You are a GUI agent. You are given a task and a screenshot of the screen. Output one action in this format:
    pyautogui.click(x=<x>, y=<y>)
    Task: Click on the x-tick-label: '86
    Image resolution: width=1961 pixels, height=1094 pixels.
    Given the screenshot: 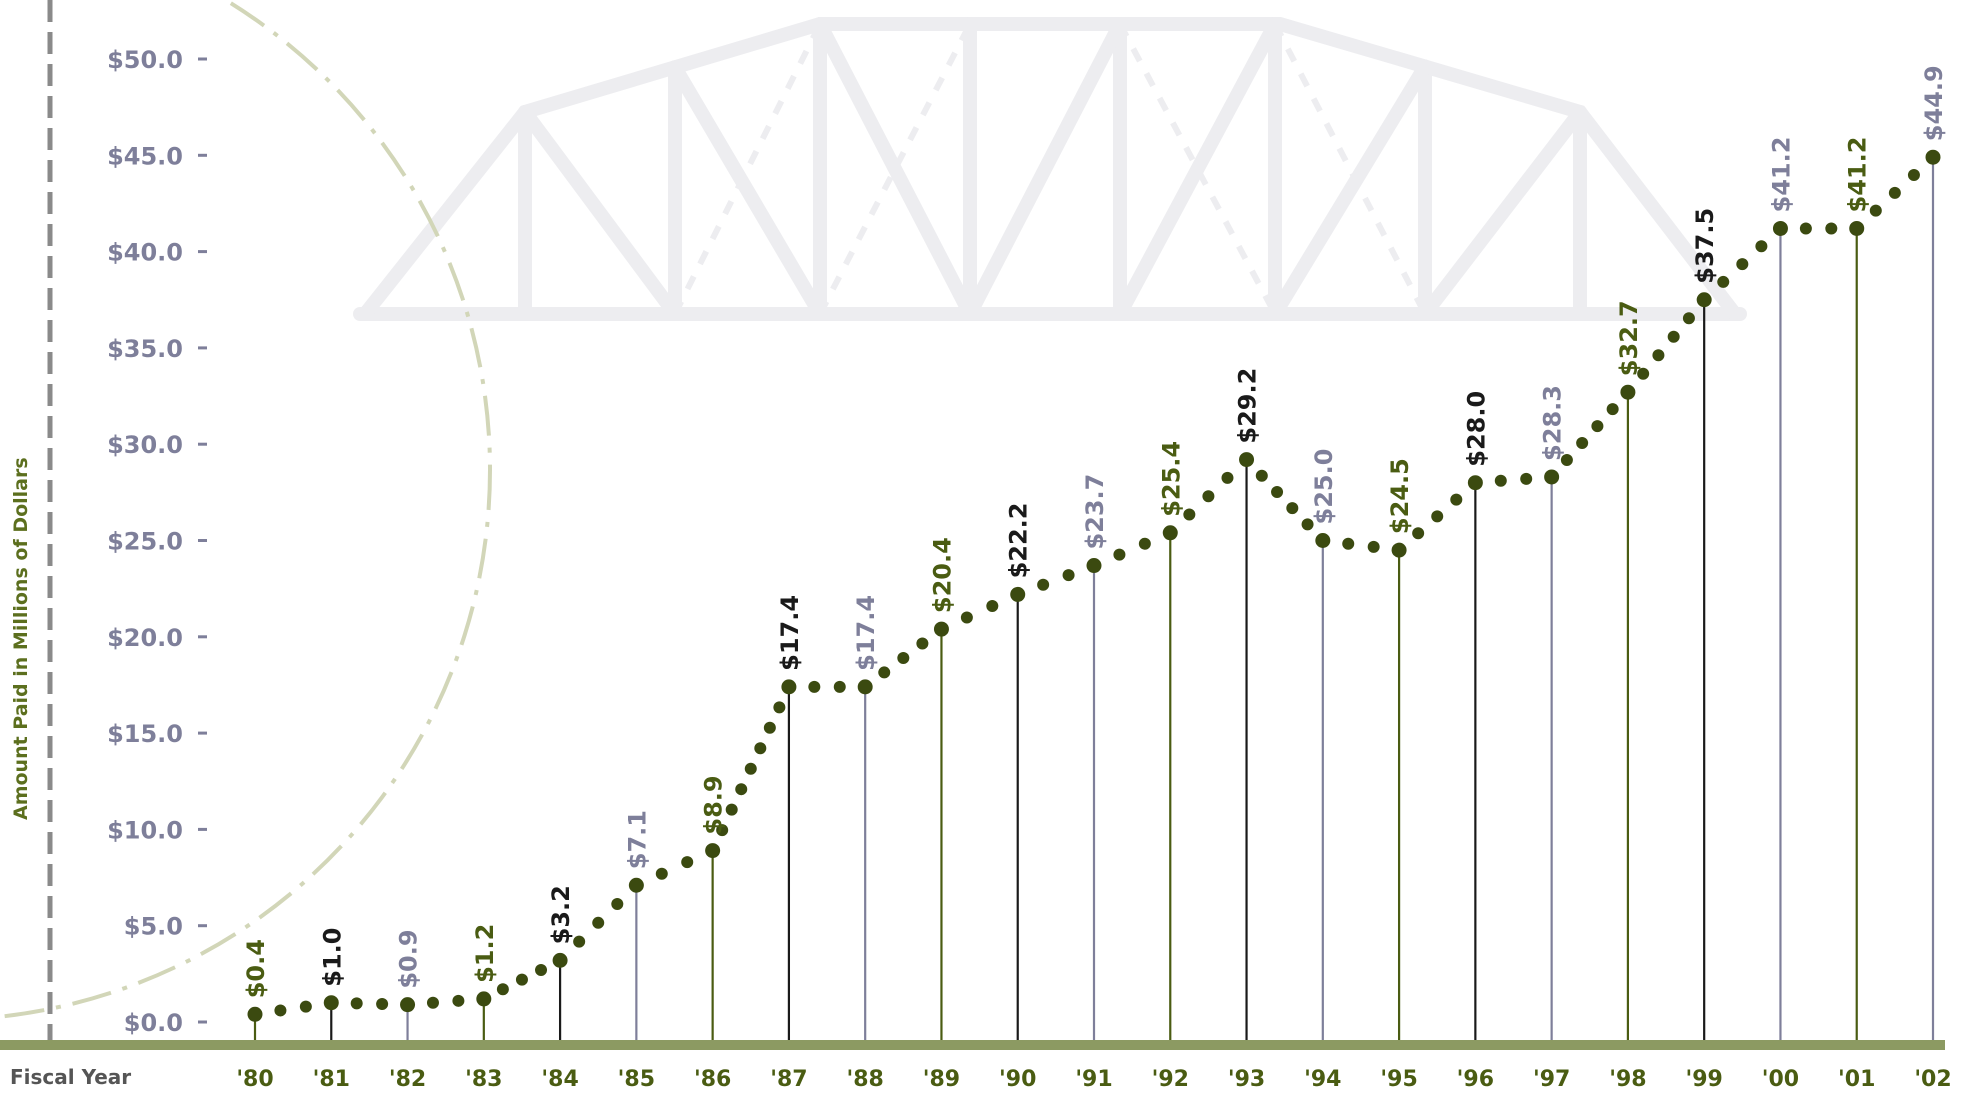 What is the action you would take?
    pyautogui.click(x=712, y=1079)
    